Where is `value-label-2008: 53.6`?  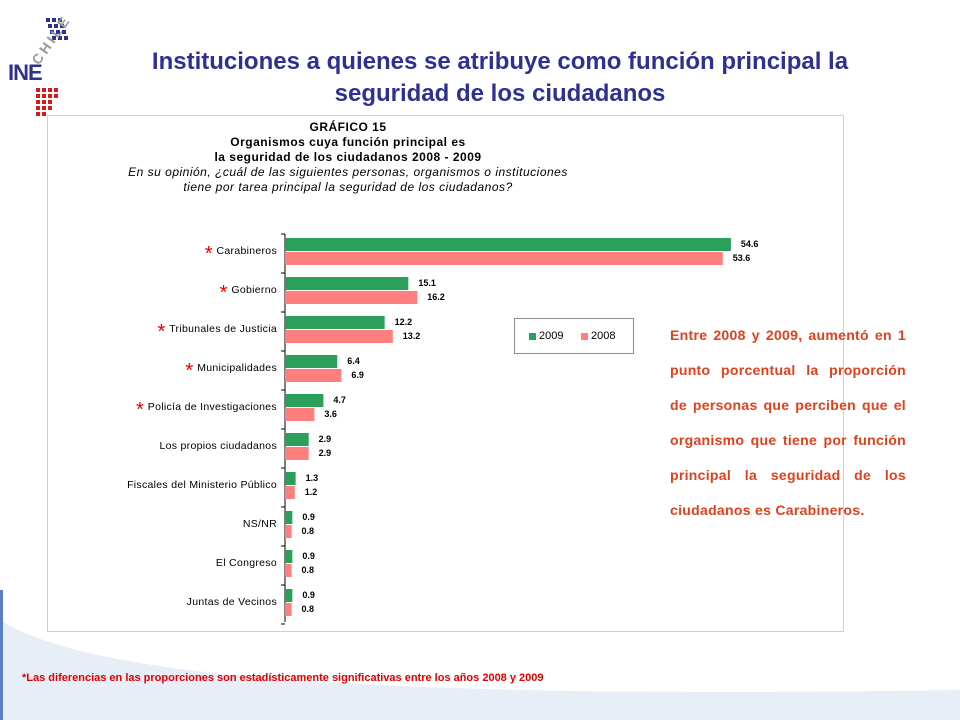 value-label-2008: 53.6 is located at coordinates (742, 258).